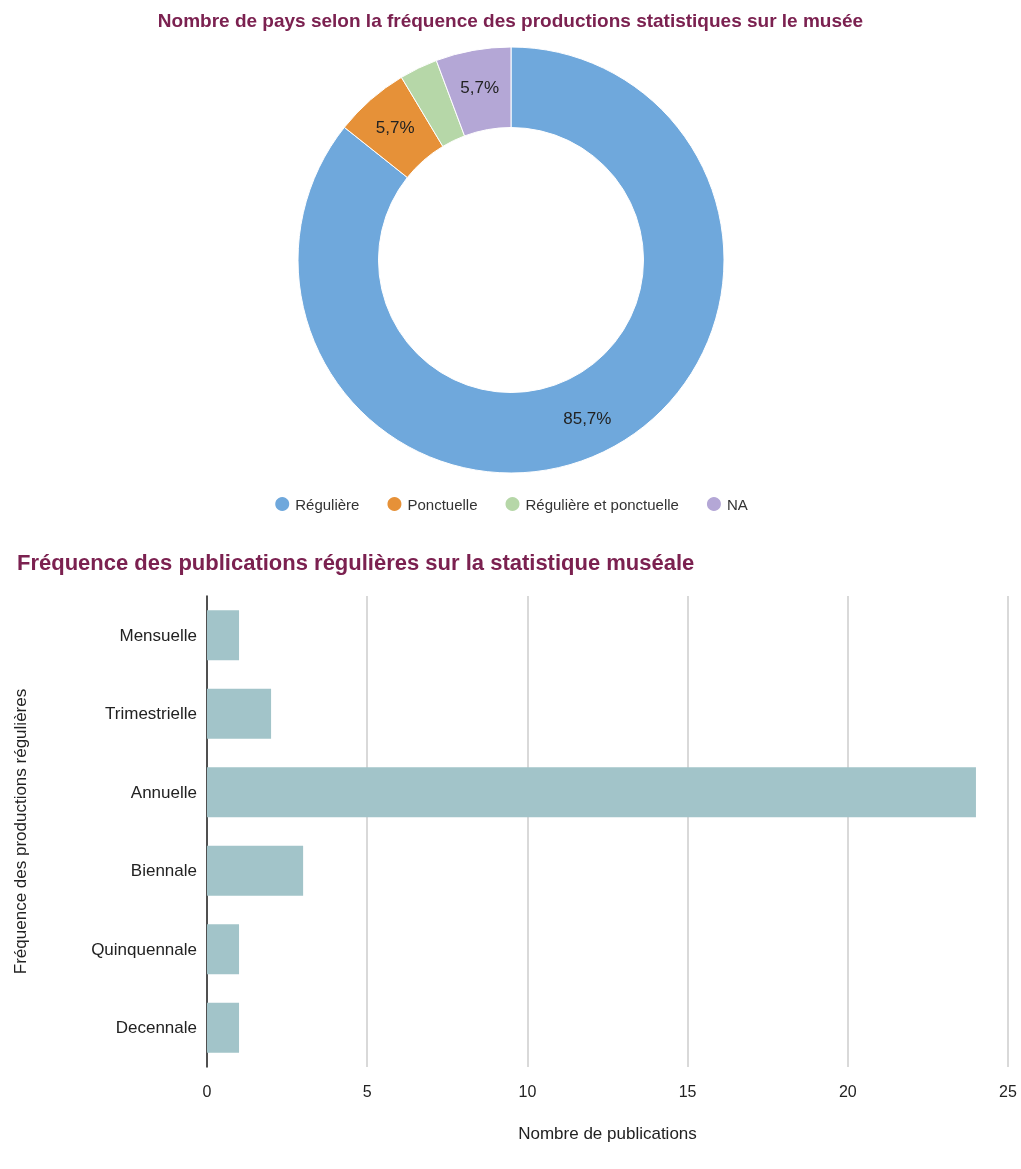 The width and height of the screenshot is (1021, 1169). I want to click on chart-title: Fréquence des publications régulières sur la statistique muséale, so click(356, 562).